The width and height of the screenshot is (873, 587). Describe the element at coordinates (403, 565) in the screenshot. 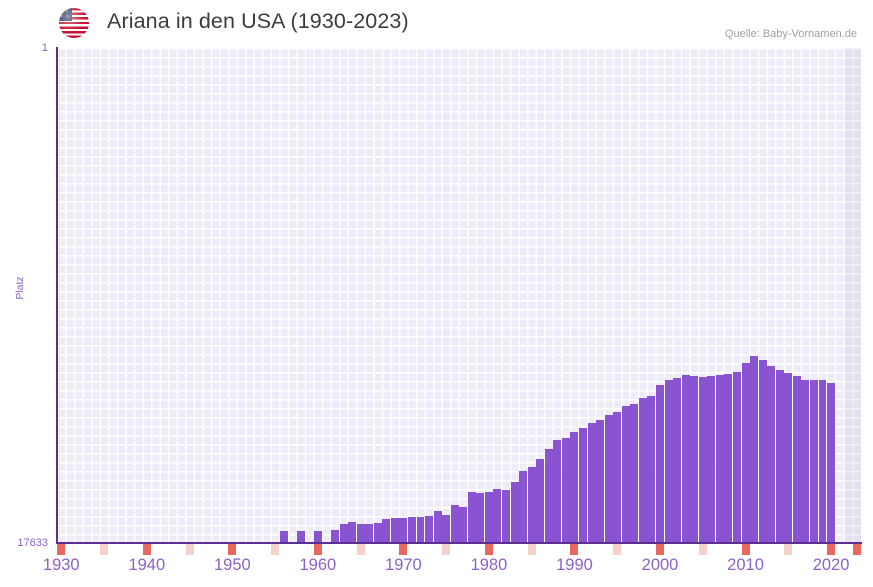

I see `x-axis-label: 1970` at that location.